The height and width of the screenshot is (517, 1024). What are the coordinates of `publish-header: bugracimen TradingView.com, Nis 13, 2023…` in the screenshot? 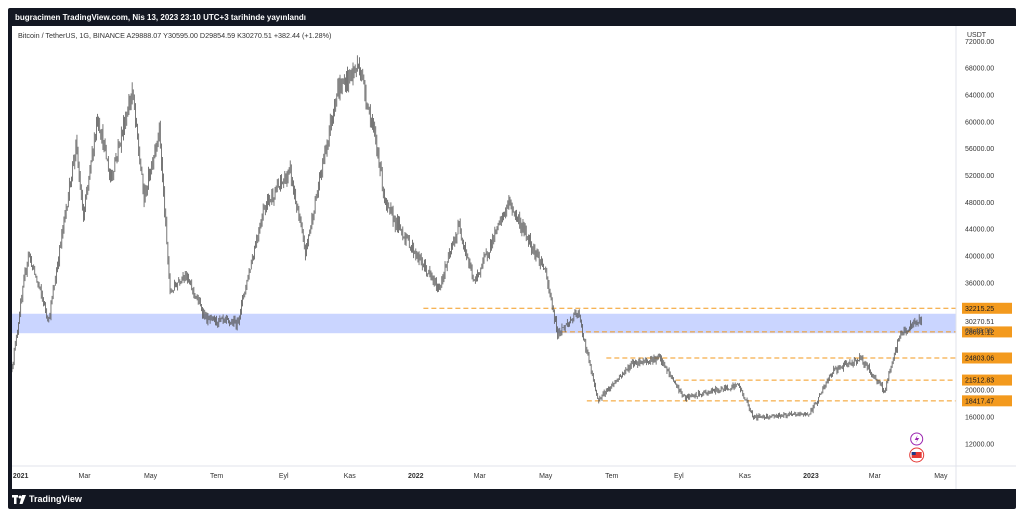 It's located at (512, 17).